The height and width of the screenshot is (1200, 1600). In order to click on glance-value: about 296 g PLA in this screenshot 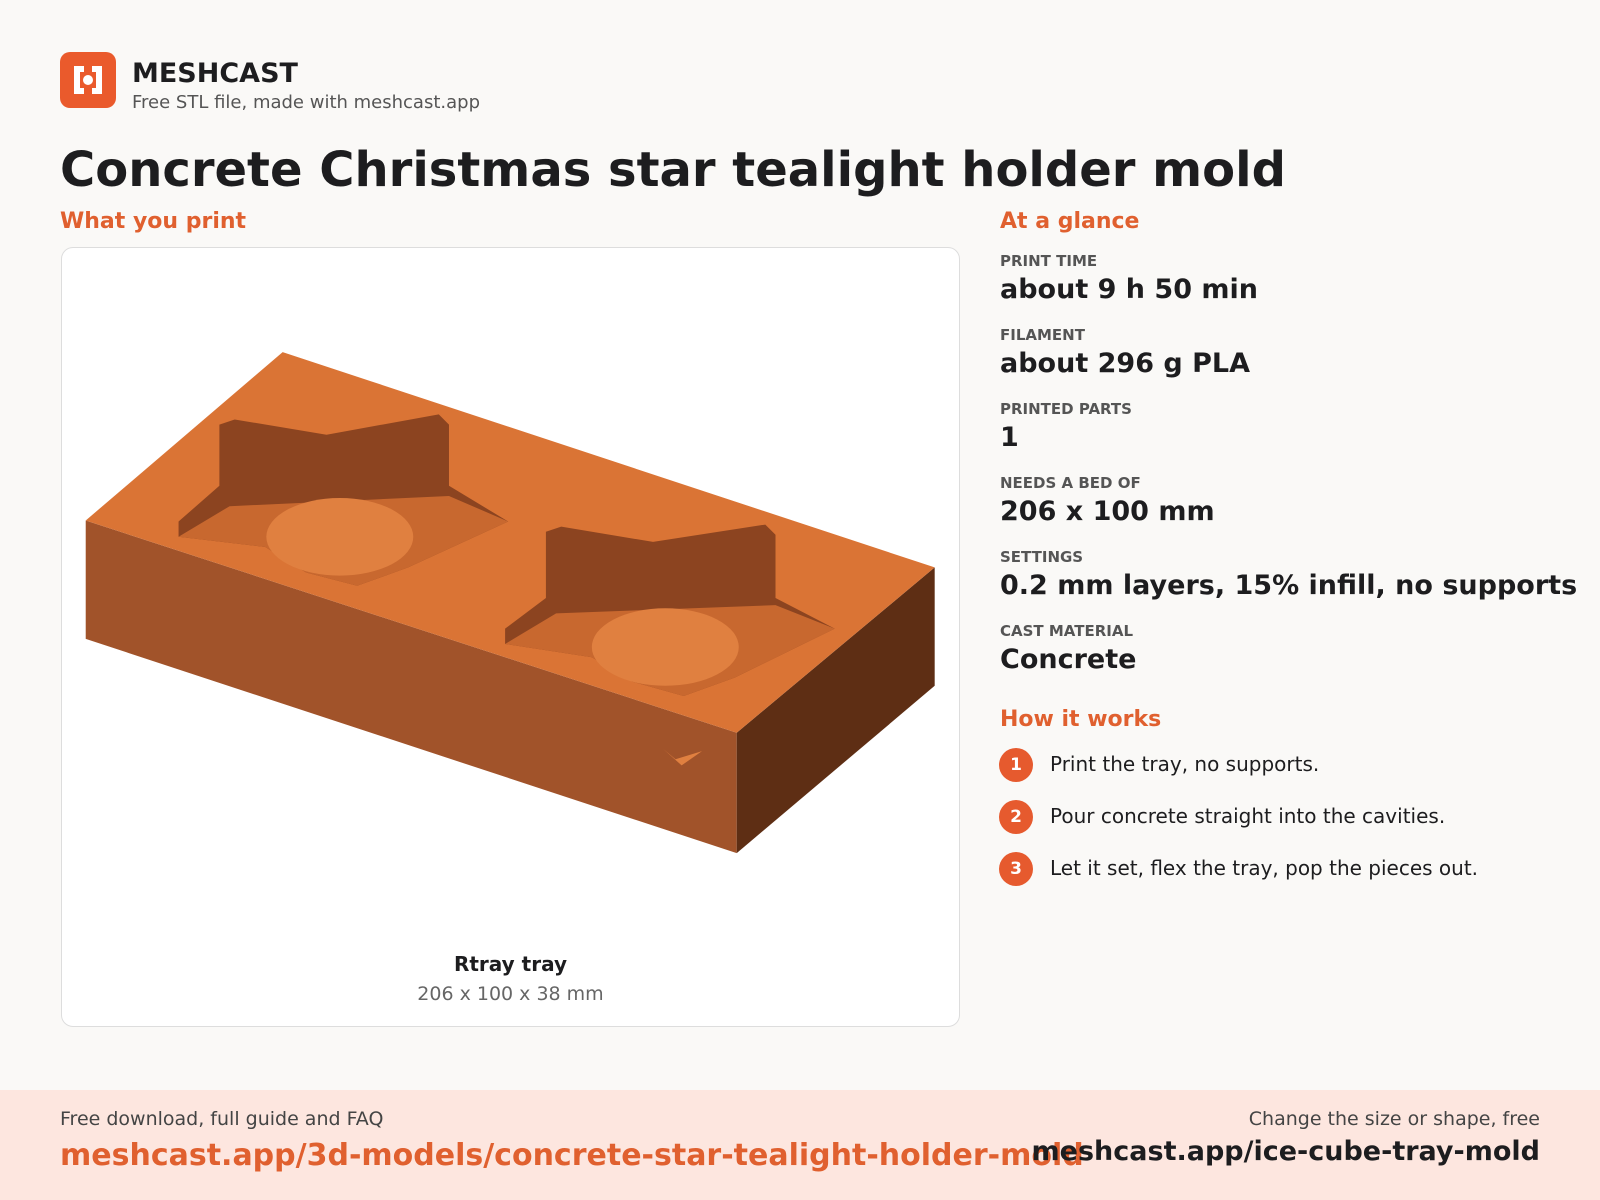, I will do `click(1125, 363)`.